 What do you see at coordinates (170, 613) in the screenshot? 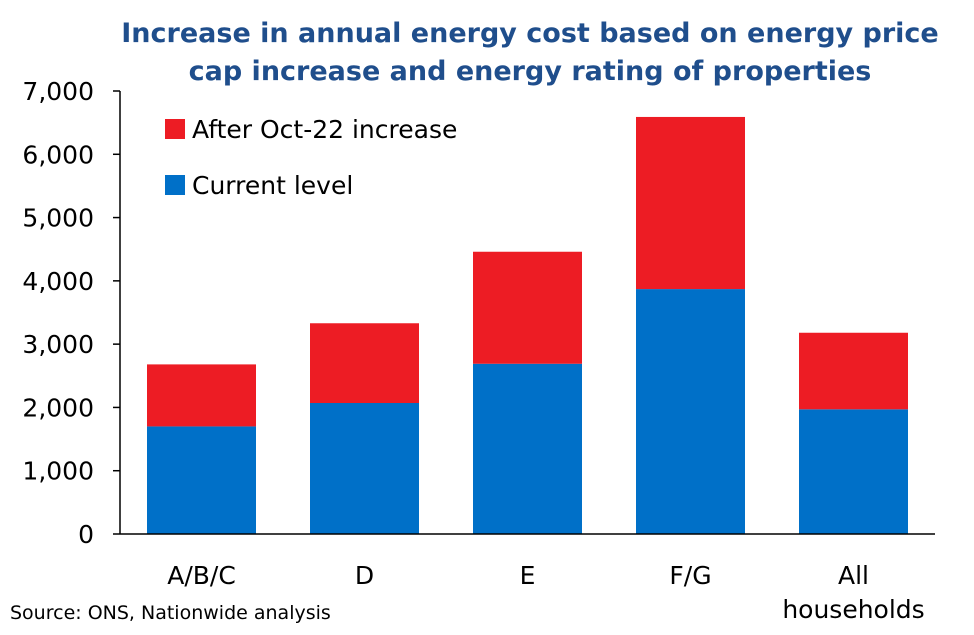
I see `source-note: Source: ONS, Nationwide analysis` at bounding box center [170, 613].